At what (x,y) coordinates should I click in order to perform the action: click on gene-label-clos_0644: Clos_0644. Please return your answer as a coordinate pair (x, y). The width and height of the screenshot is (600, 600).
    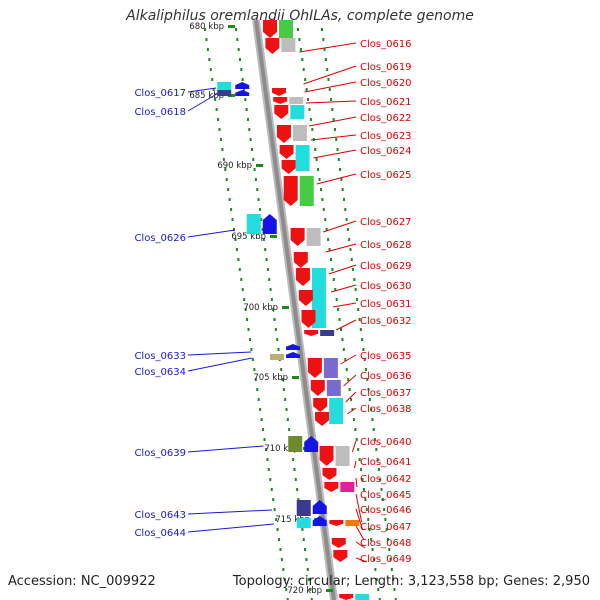
    Looking at the image, I should click on (160, 533).